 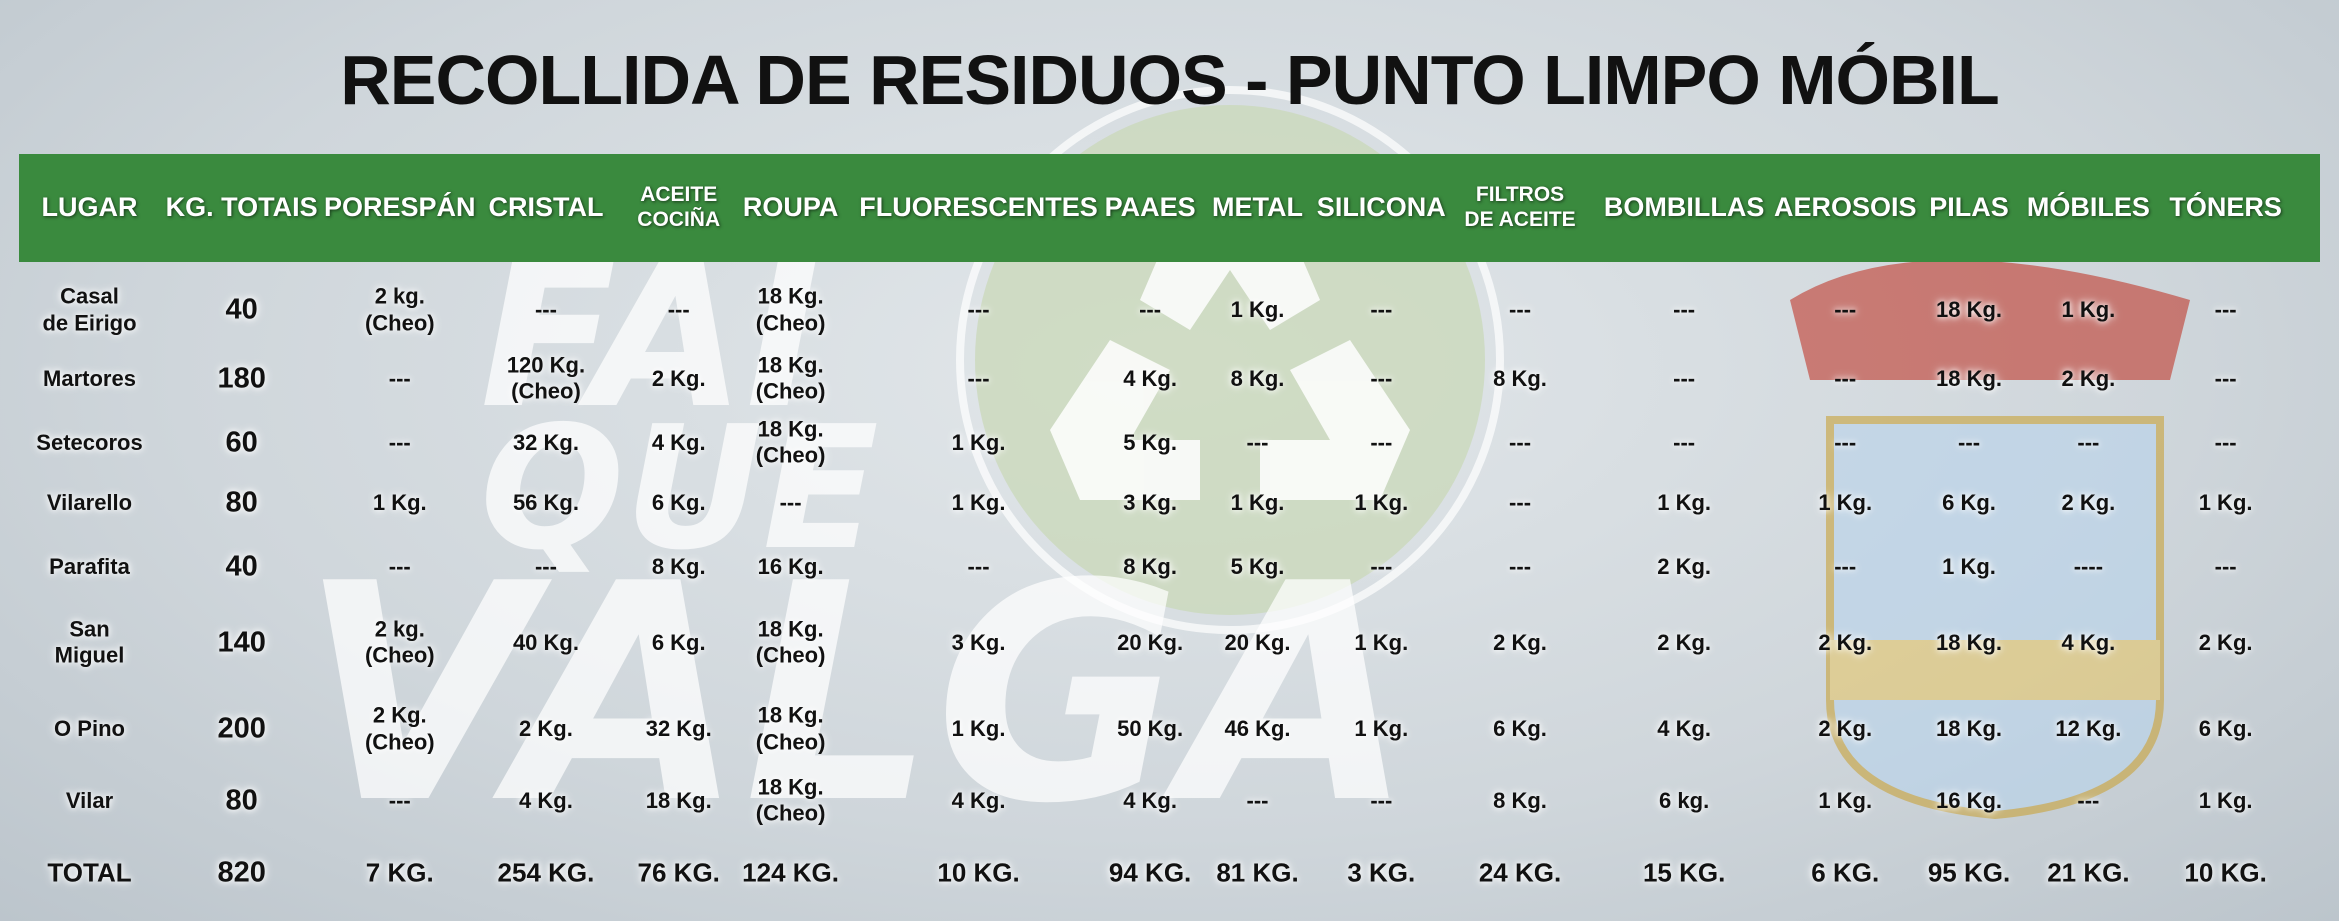 What do you see at coordinates (545, 642) in the screenshot?
I see `table-cell: 40 Kg.` at bounding box center [545, 642].